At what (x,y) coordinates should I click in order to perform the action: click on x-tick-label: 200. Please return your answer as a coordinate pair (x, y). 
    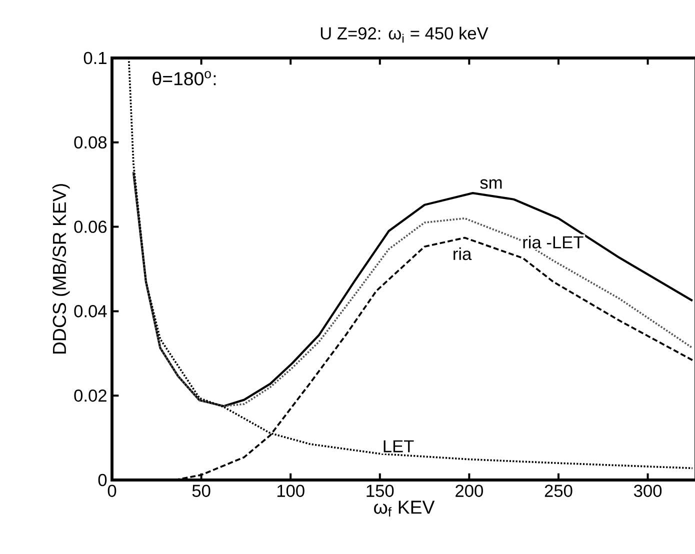
    Looking at the image, I should click on (469, 490).